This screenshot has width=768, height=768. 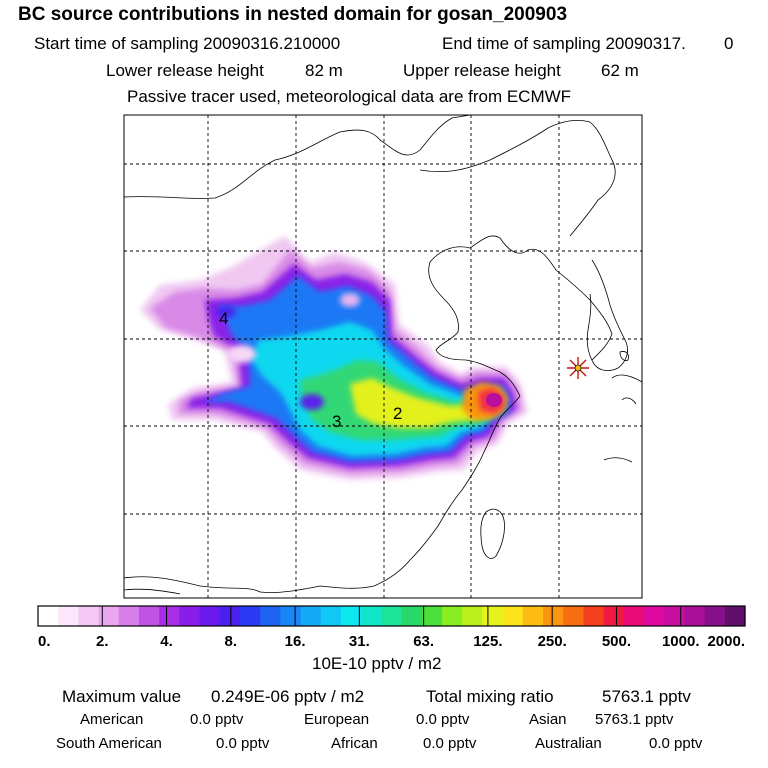 What do you see at coordinates (288, 696) in the screenshot?
I see `max-value: 0.249E-06 pptv / m2` at bounding box center [288, 696].